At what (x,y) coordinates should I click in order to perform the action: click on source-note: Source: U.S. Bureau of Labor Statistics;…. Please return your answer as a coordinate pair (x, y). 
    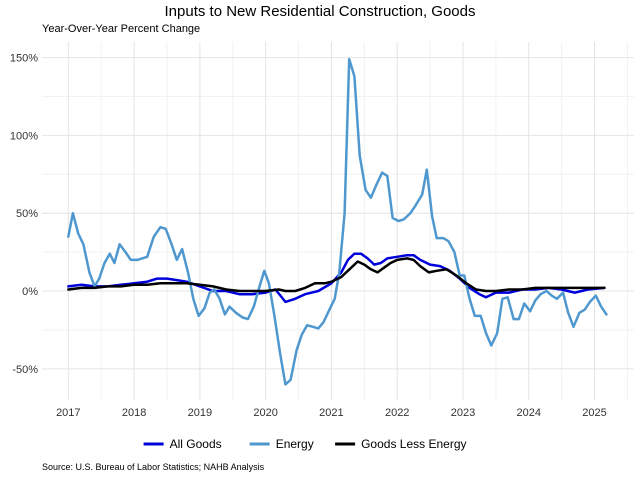
    Looking at the image, I should click on (153, 467).